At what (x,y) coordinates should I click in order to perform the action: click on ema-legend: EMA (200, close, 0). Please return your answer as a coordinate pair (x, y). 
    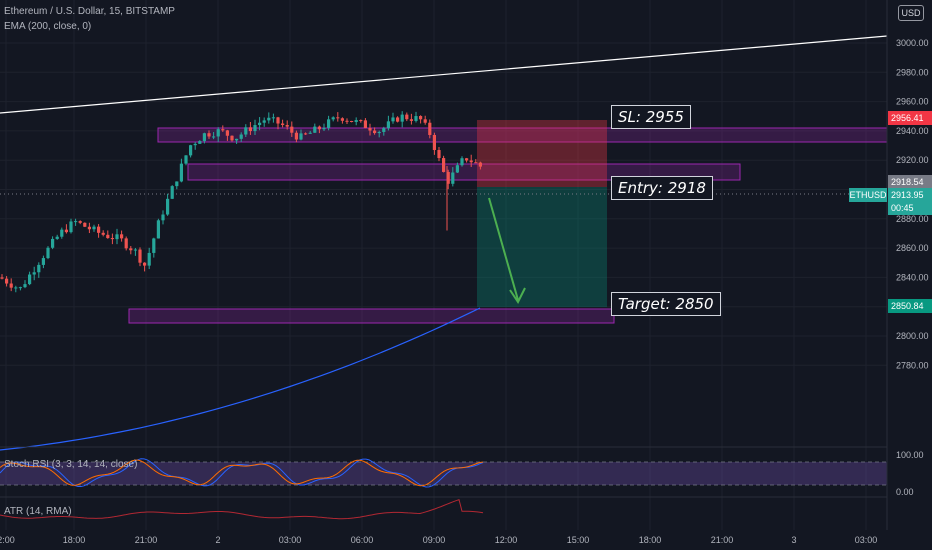
    Looking at the image, I should click on (48, 26).